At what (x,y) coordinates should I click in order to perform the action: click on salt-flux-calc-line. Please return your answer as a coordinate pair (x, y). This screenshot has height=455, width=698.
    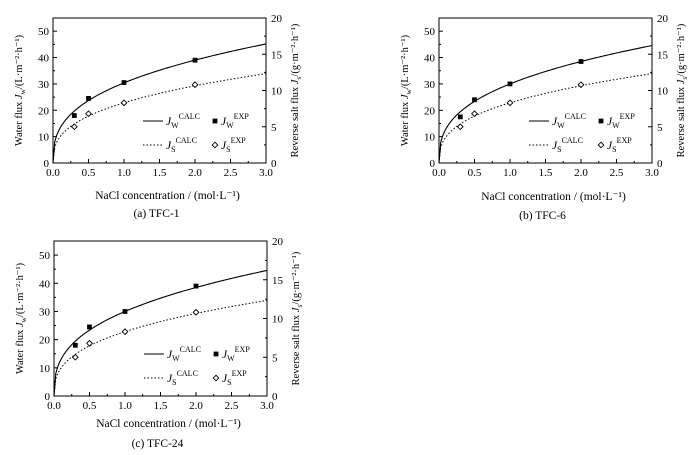
    Looking at the image, I should click on (160, 348).